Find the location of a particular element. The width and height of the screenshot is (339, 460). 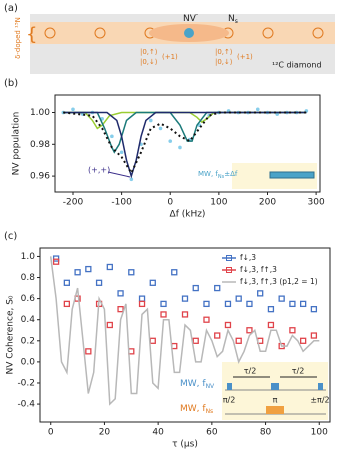

doped-n: ¹⁵N is located at coordinates (18, 22).